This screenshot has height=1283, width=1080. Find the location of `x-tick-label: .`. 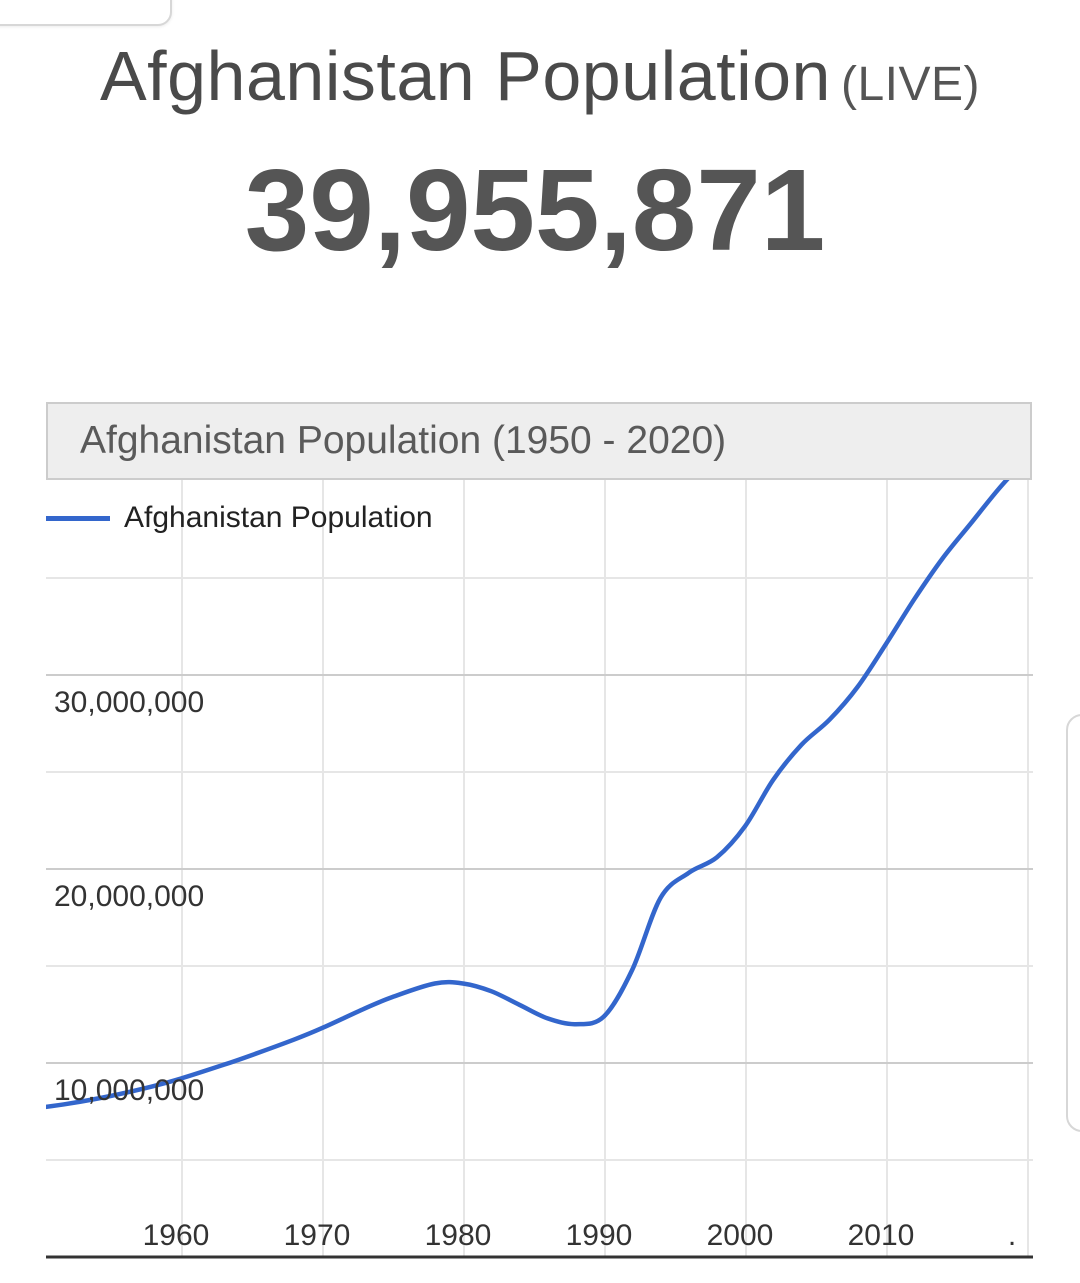

x-tick-label: . is located at coordinates (1012, 1235).